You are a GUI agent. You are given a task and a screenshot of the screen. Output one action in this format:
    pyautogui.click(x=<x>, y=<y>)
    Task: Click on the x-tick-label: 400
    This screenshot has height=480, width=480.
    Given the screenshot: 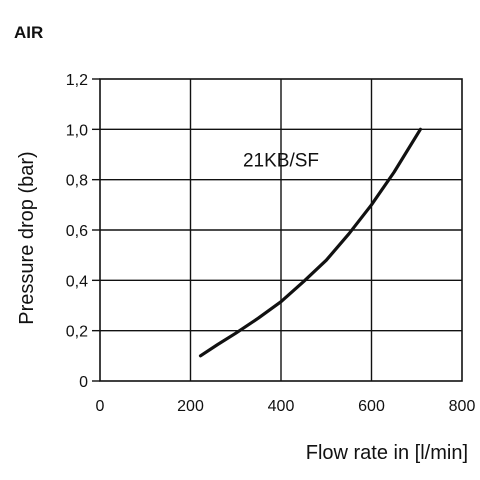 What is the action you would take?
    pyautogui.click(x=281, y=406)
    